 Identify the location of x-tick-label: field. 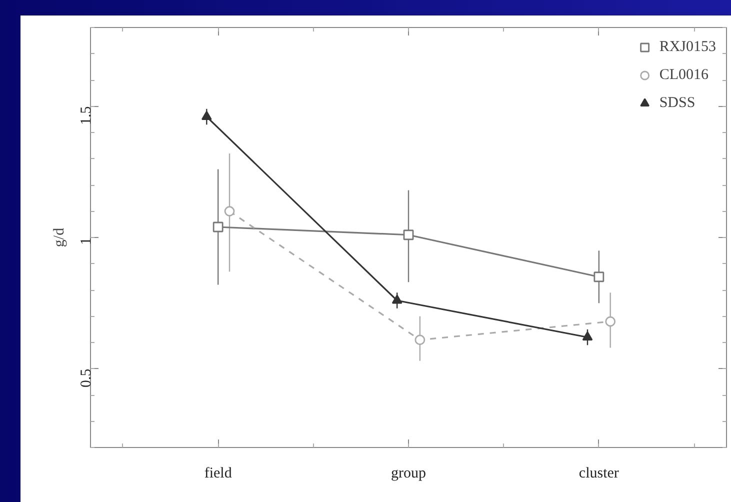
(218, 474).